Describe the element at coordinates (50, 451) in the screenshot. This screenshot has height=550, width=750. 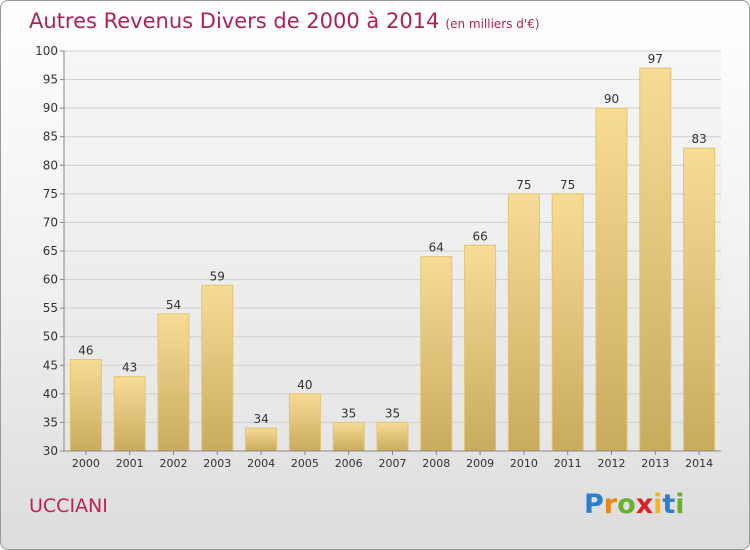
I see `y-tick-label: 30` at that location.